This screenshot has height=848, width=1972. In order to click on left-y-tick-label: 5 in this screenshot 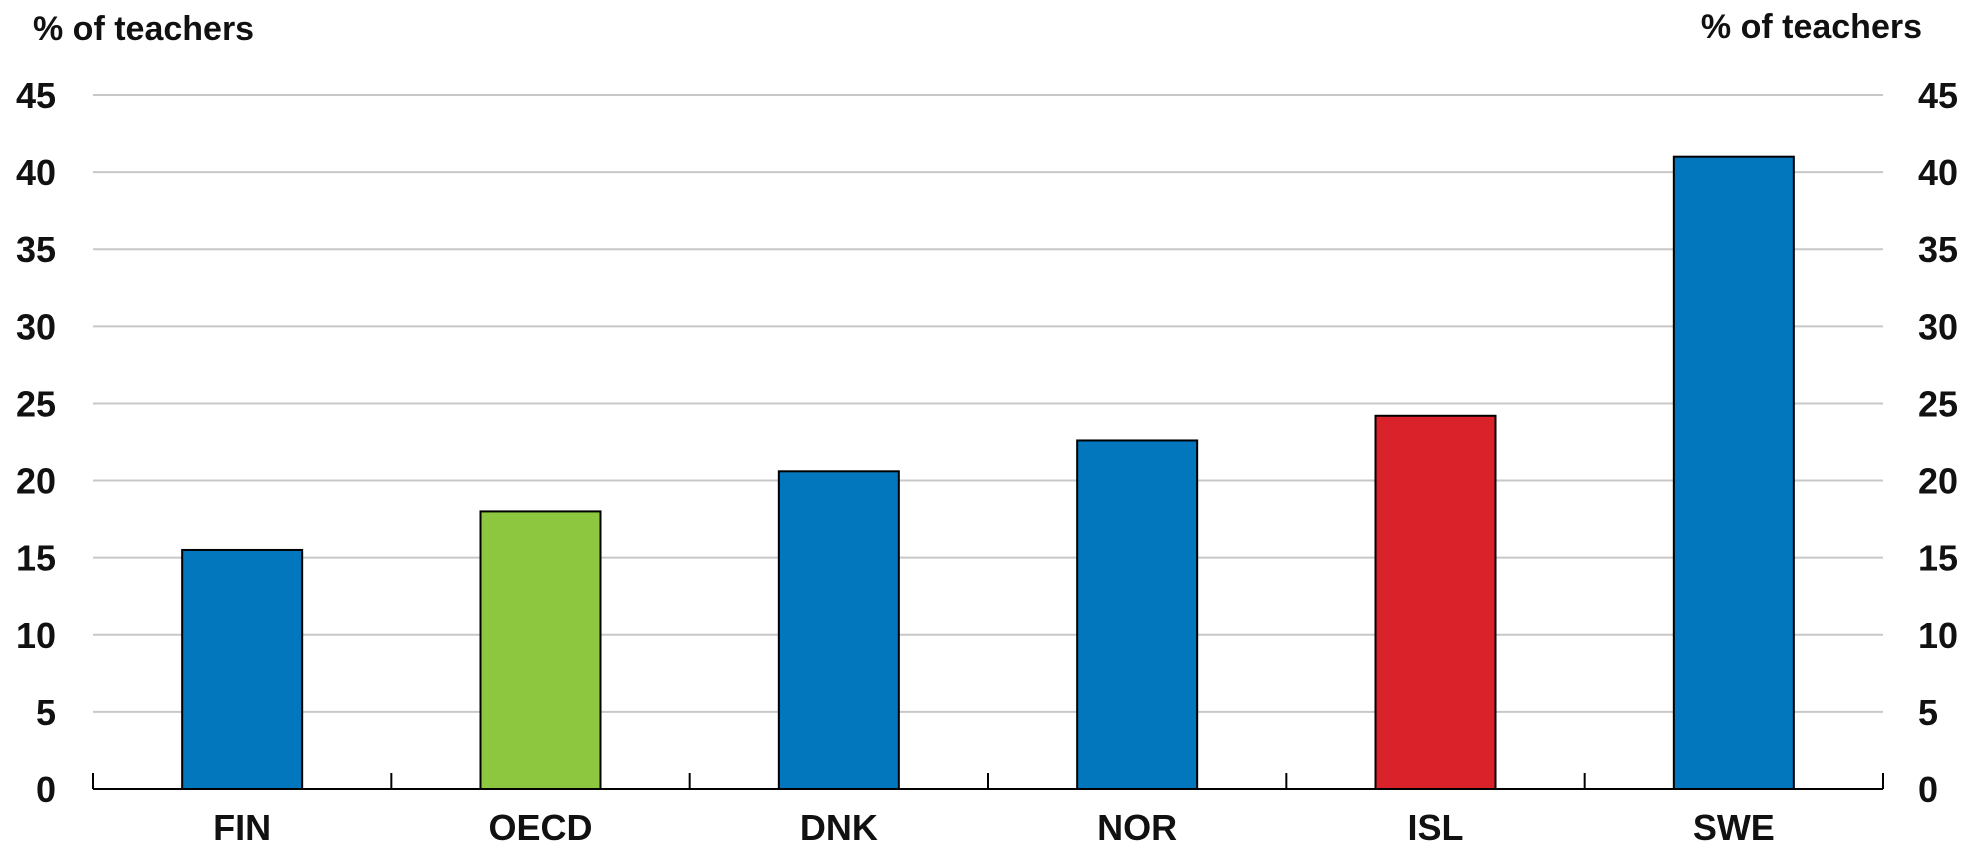, I will do `click(46, 712)`.